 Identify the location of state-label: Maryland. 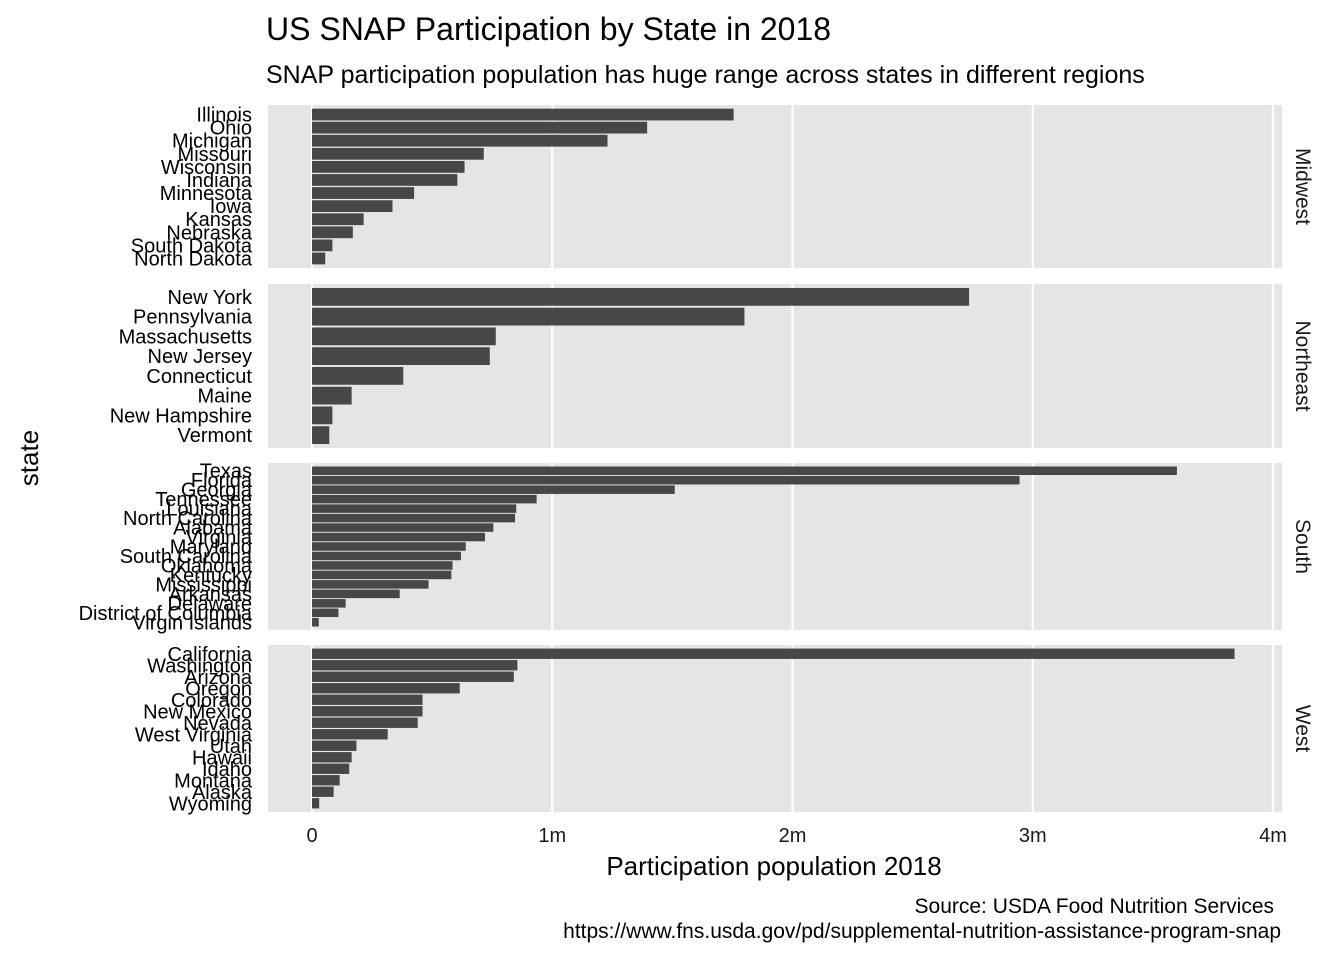
(211, 548).